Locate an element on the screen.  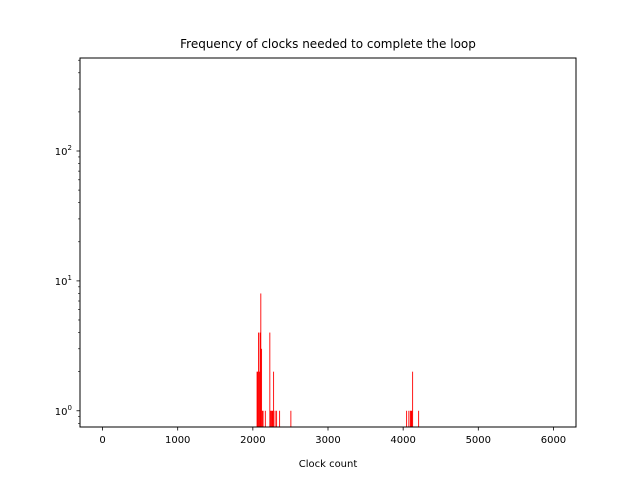
x-tick-label: 5000 is located at coordinates (478, 440).